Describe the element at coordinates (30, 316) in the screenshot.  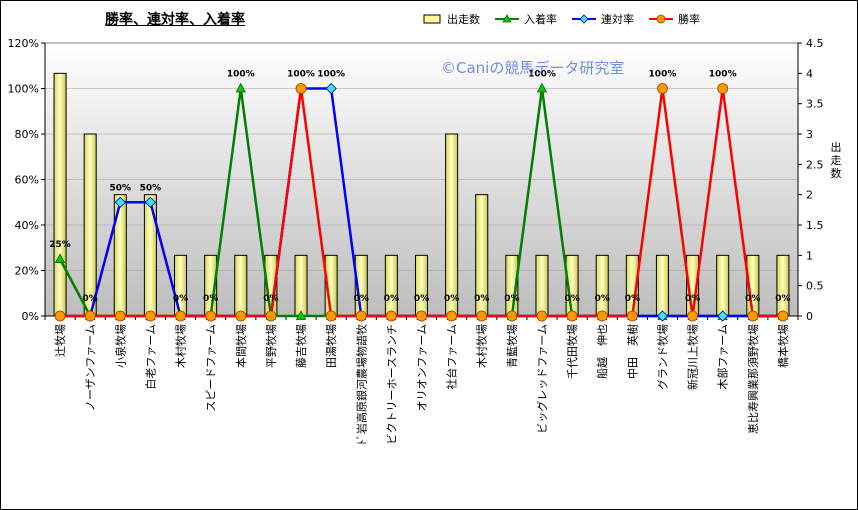
I see `y-tick-label: 0%` at that location.